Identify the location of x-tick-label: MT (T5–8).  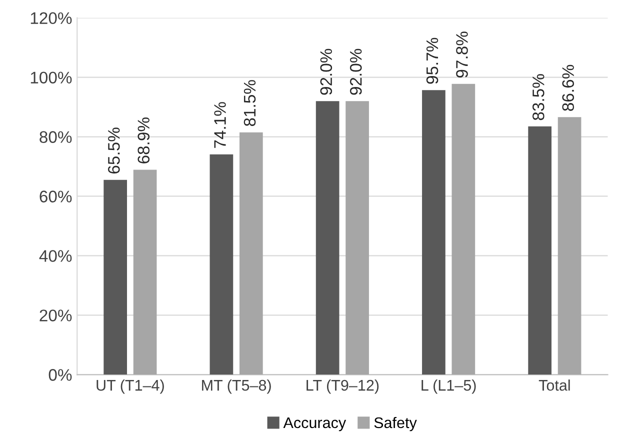
(236, 387).